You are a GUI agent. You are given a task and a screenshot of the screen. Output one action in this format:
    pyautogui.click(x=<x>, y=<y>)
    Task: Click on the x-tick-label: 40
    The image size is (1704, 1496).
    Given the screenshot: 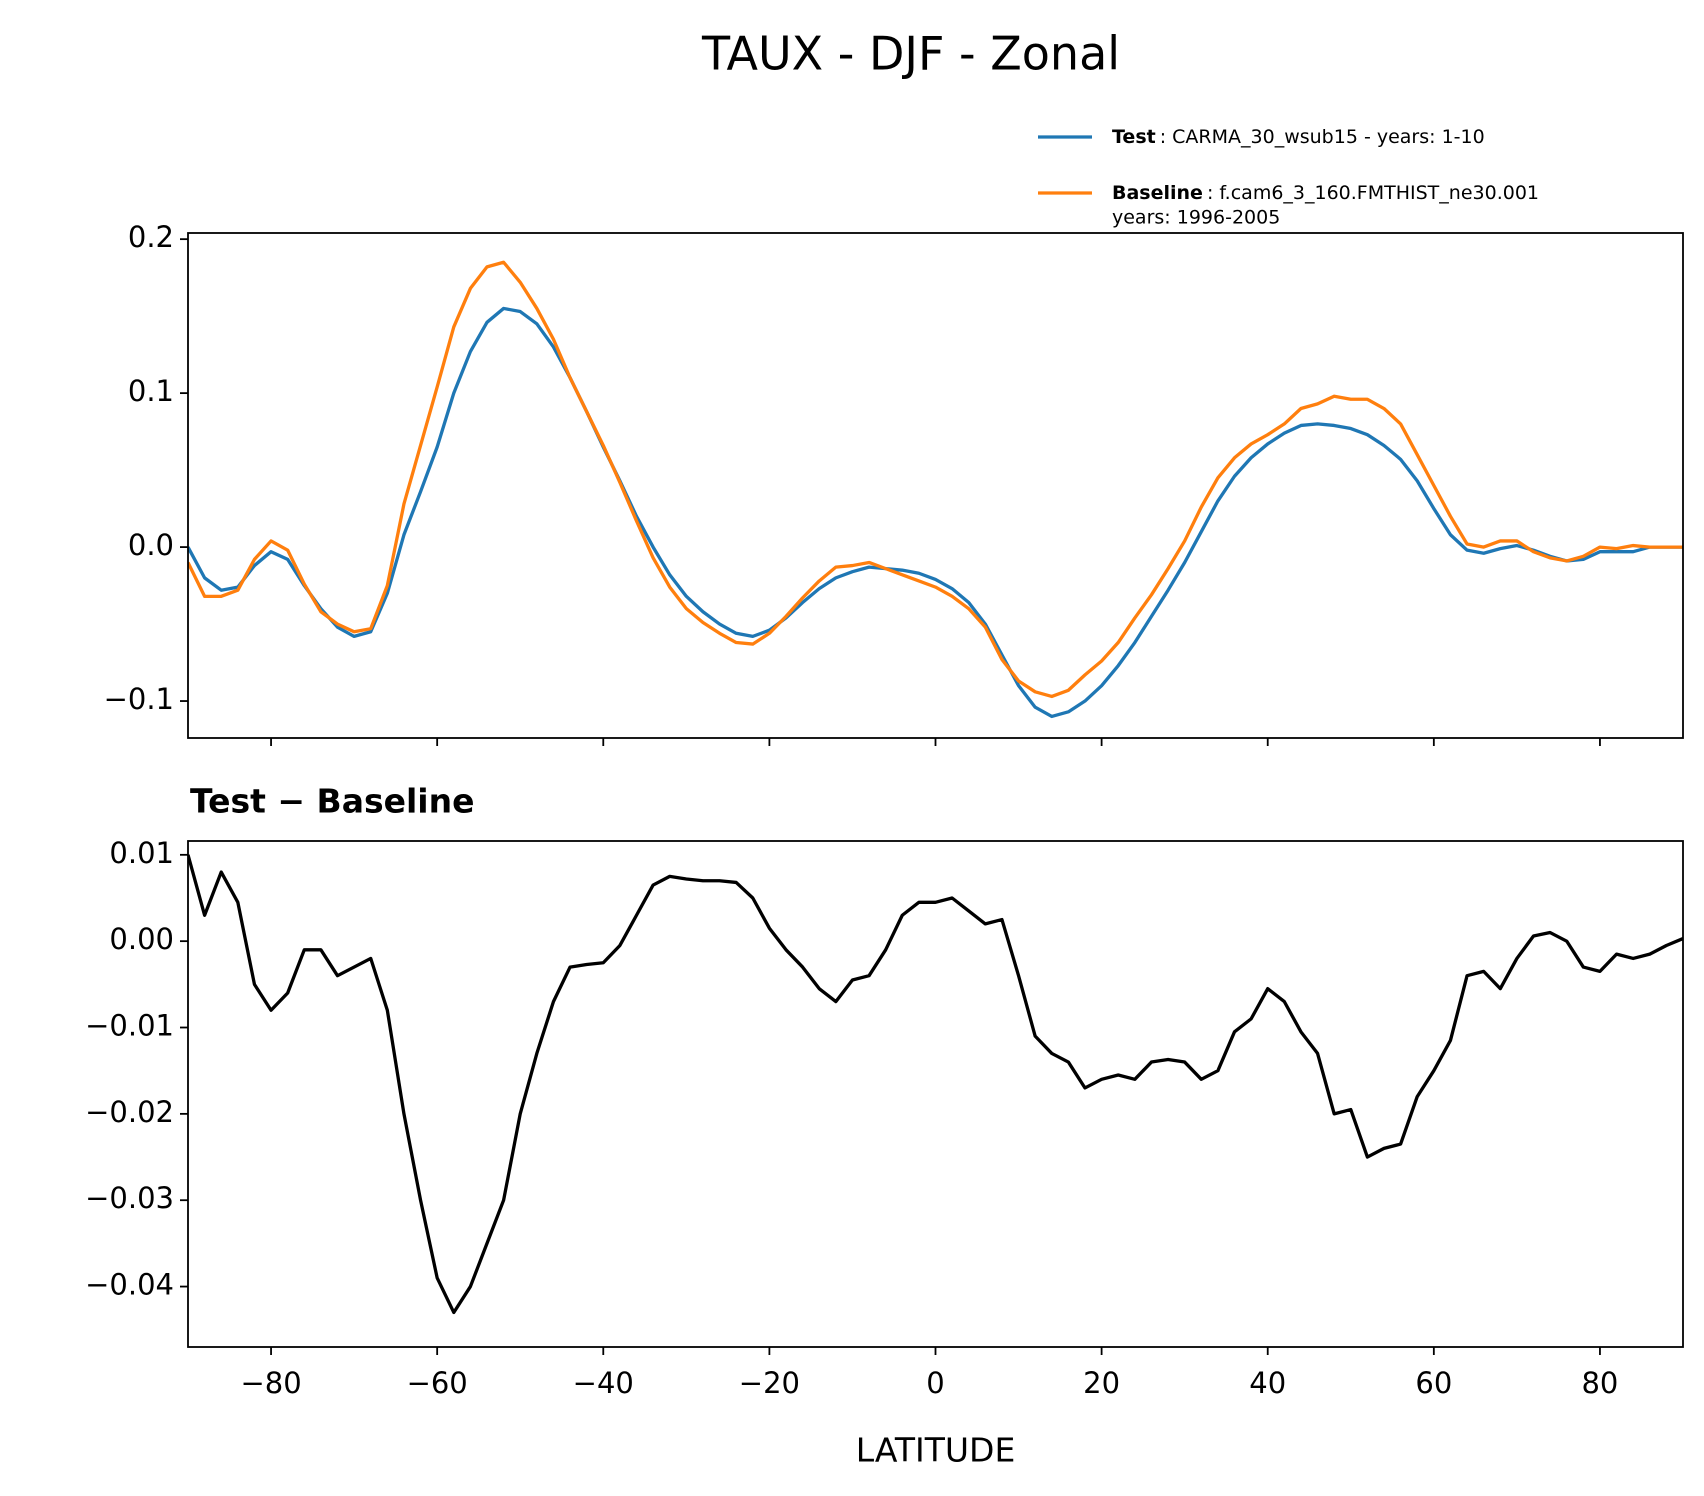 What is the action you would take?
    pyautogui.click(x=1267, y=1383)
    